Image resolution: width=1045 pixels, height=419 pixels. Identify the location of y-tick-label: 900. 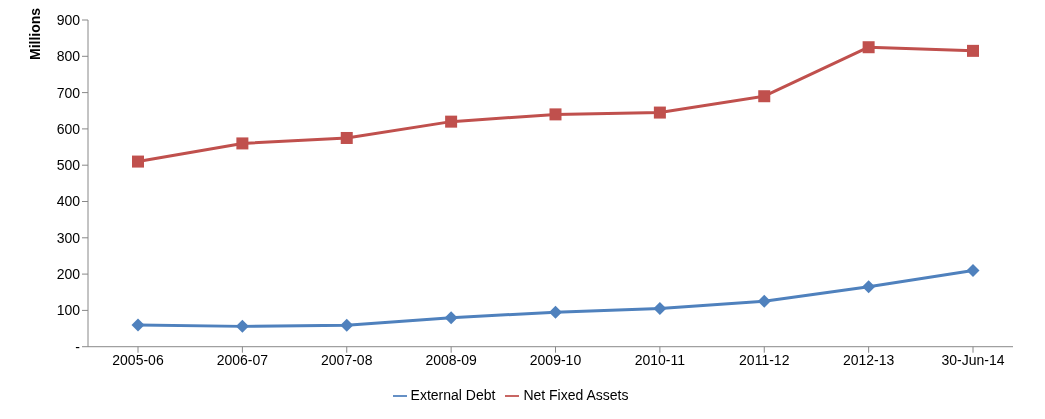
(68, 19).